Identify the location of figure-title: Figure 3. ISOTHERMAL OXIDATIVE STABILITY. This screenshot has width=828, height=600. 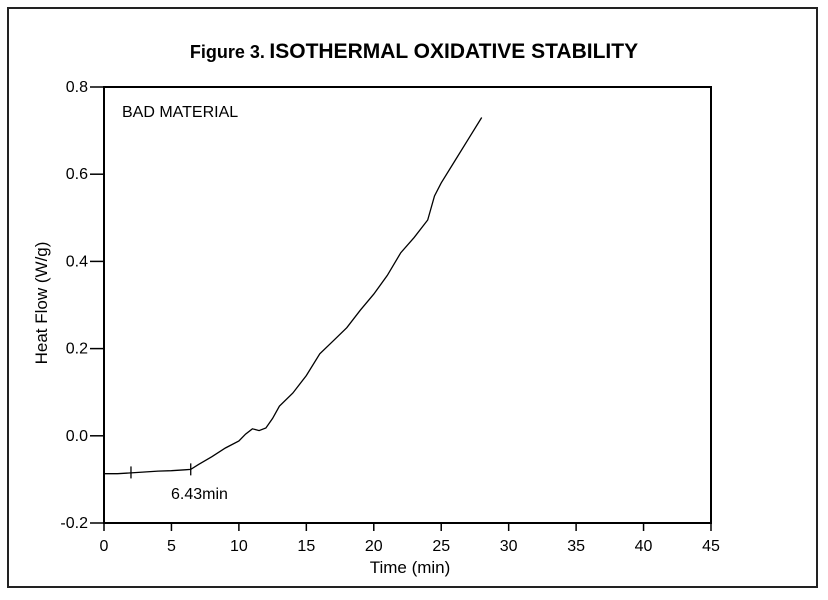
(414, 52).